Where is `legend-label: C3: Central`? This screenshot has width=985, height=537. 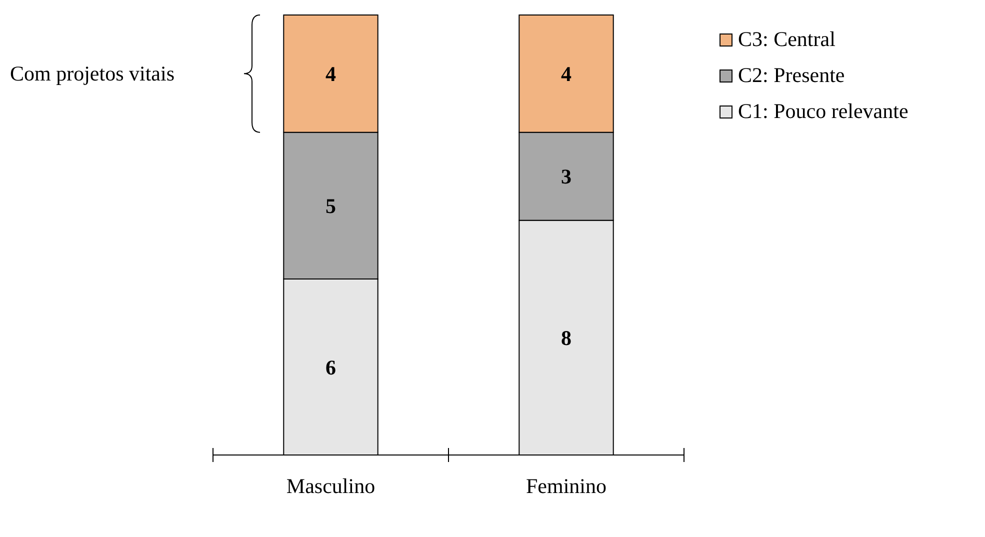 legend-label: C3: Central is located at coordinates (787, 39).